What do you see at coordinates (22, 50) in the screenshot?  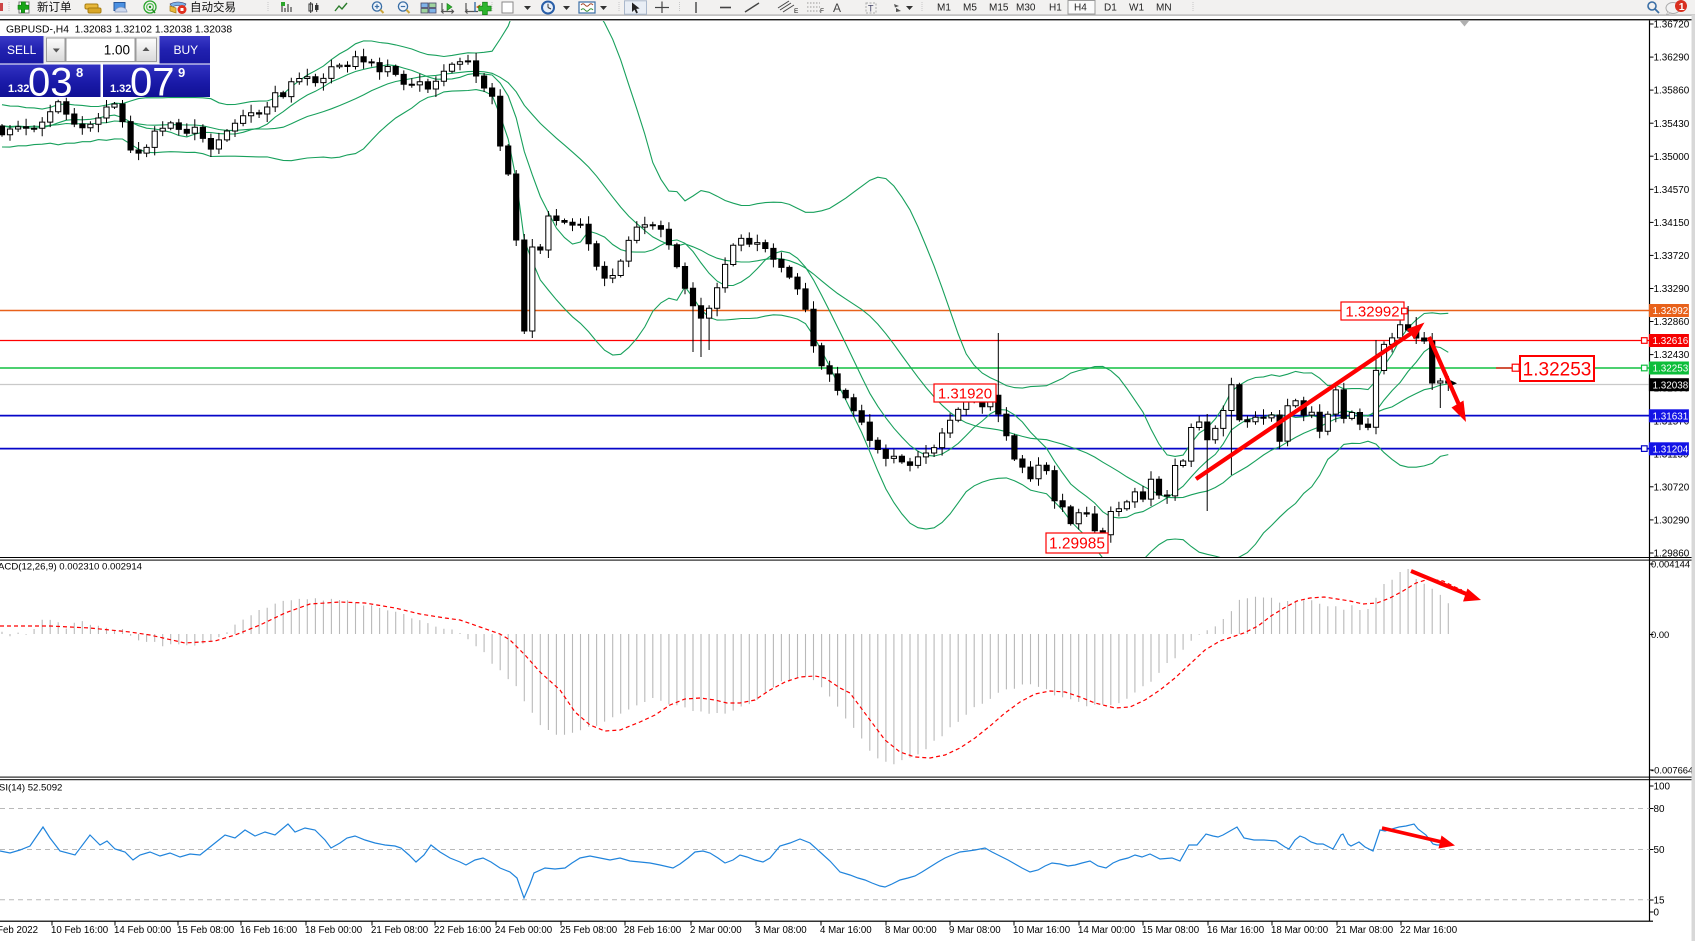 I see `svg-text: SELL` at bounding box center [22, 50].